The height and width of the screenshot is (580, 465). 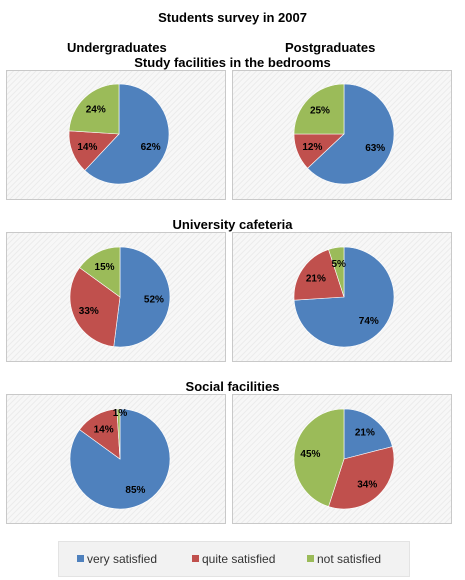 I want to click on data-label-quite-satisfied-university-cafeteria-undergraduates: 33%, so click(x=89, y=311).